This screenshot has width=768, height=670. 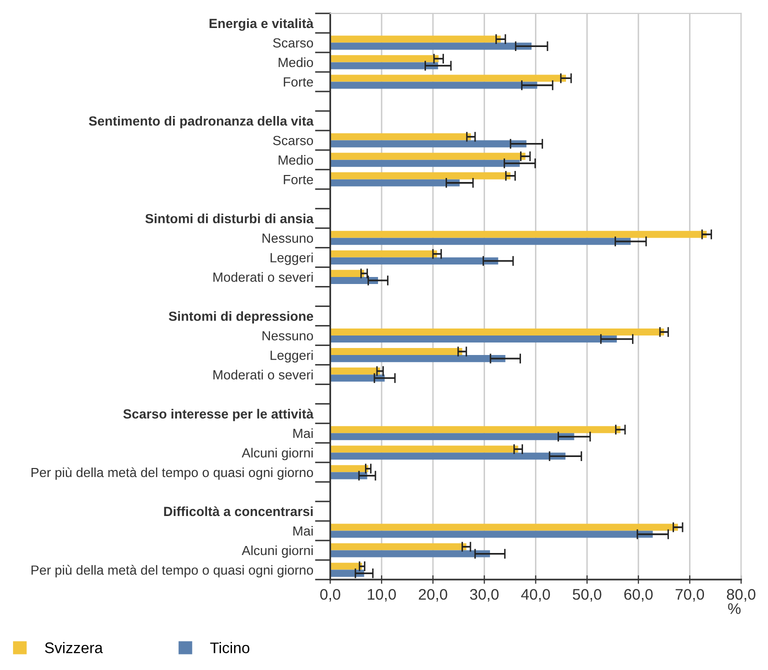 I want to click on legend-label: Ticino, so click(x=230, y=648).